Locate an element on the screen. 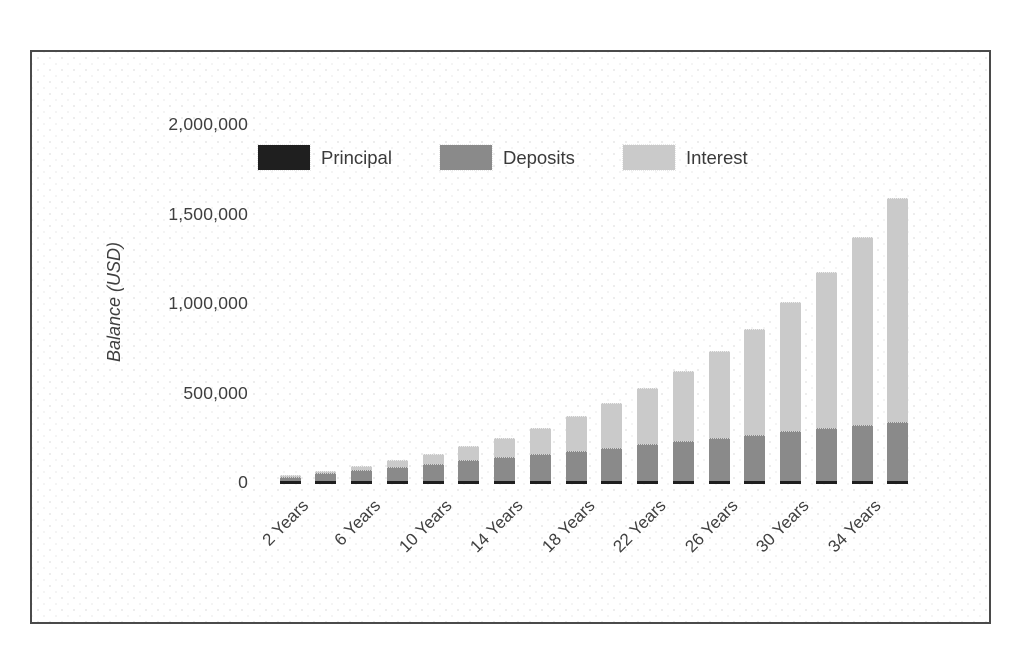 Image resolution: width=1024 pixels, height=669 pixels. stacked-bar-34-years is located at coordinates (862, 360).